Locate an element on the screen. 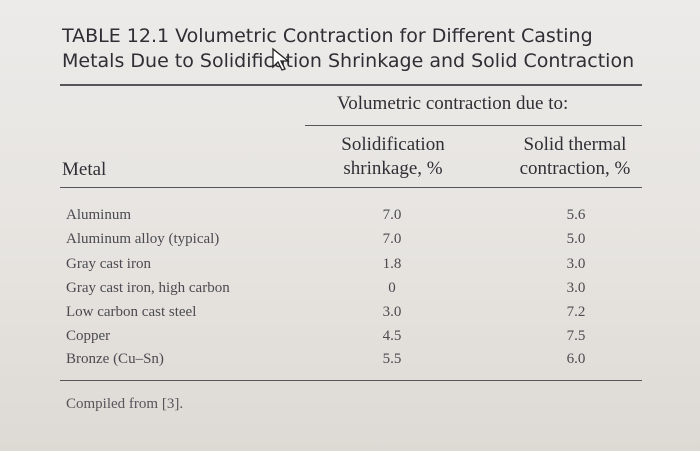 Image resolution: width=700 pixels, height=451 pixels. cell-value: 7.5 is located at coordinates (576, 336).